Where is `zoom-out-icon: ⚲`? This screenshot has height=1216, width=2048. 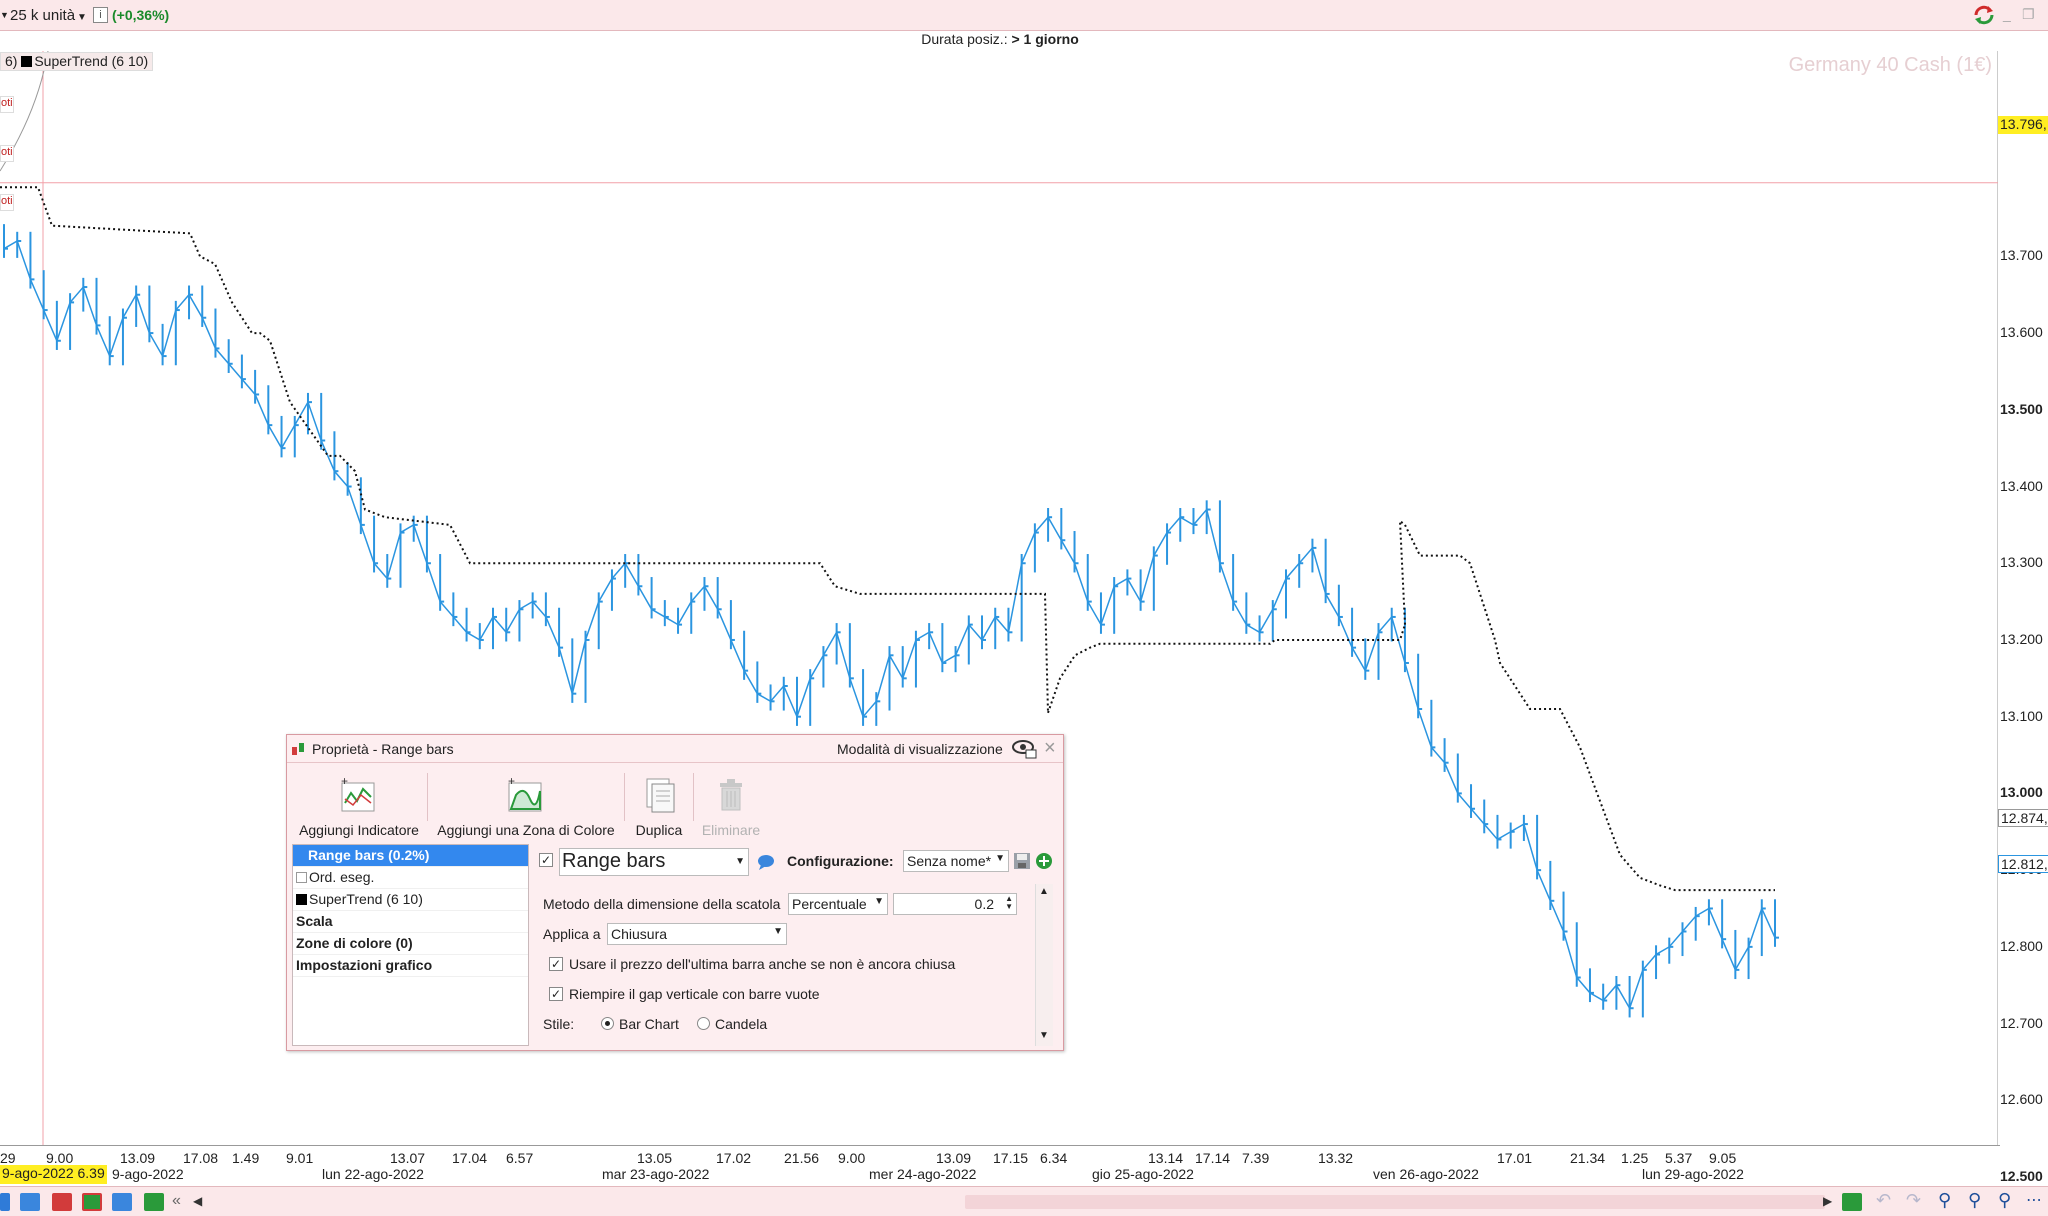 zoom-out-icon: ⚲ is located at coordinates (1975, 1200).